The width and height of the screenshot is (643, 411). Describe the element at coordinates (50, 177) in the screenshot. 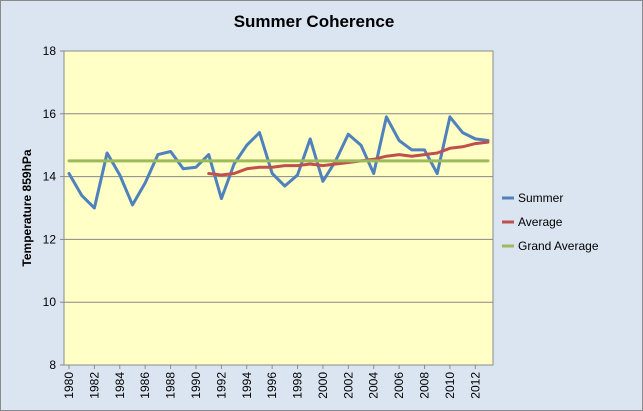

I see `y-tick-label: 14` at that location.